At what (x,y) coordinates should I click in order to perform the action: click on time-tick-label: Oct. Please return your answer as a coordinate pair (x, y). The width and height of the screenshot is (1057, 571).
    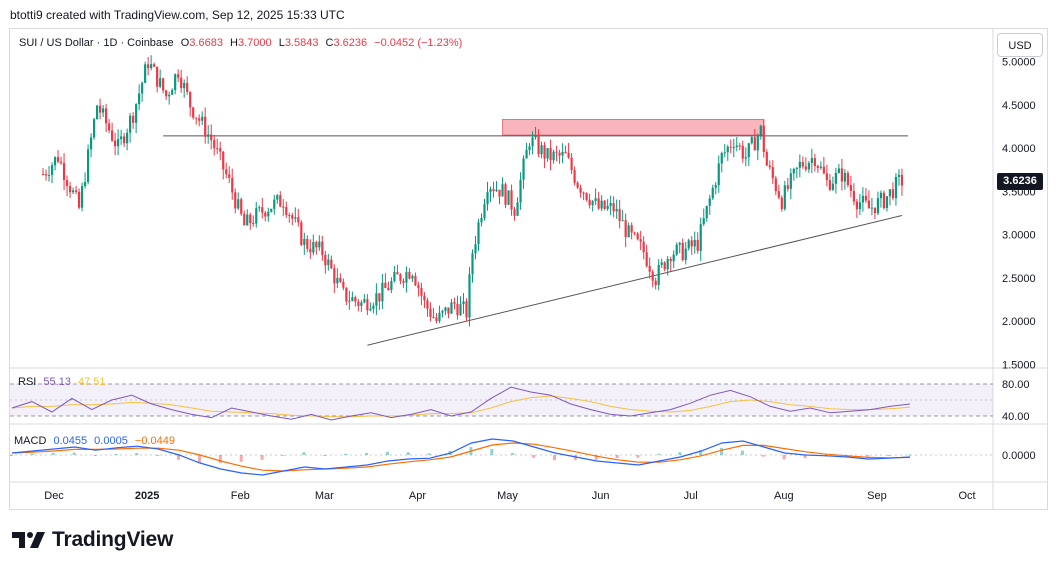
    Looking at the image, I should click on (966, 496).